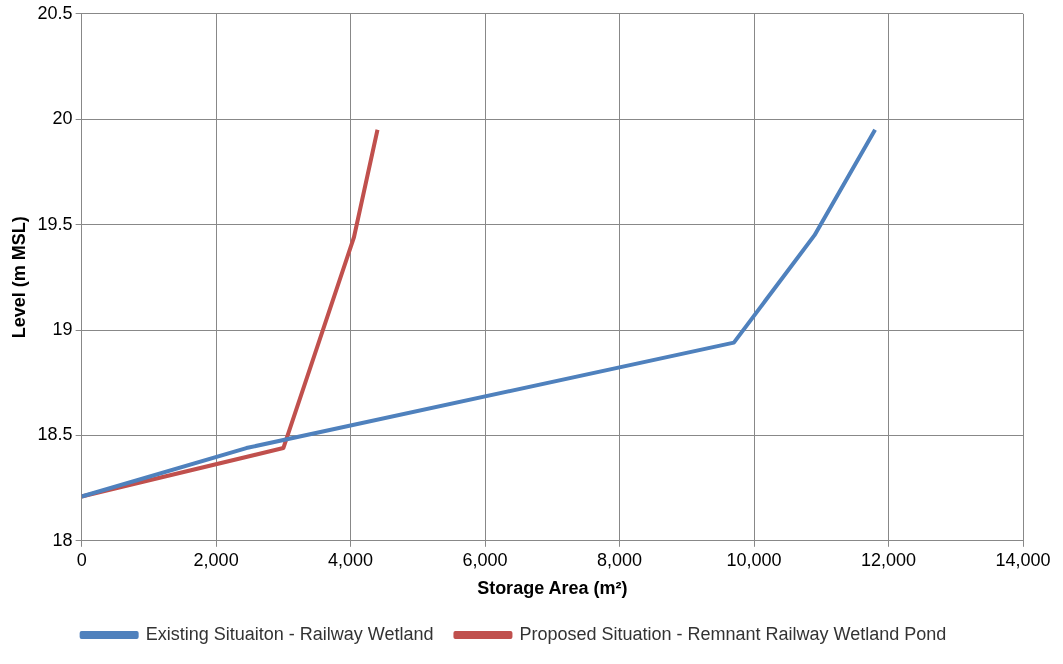  What do you see at coordinates (62, 539) in the screenshot?
I see `y-tick-label: 18` at bounding box center [62, 539].